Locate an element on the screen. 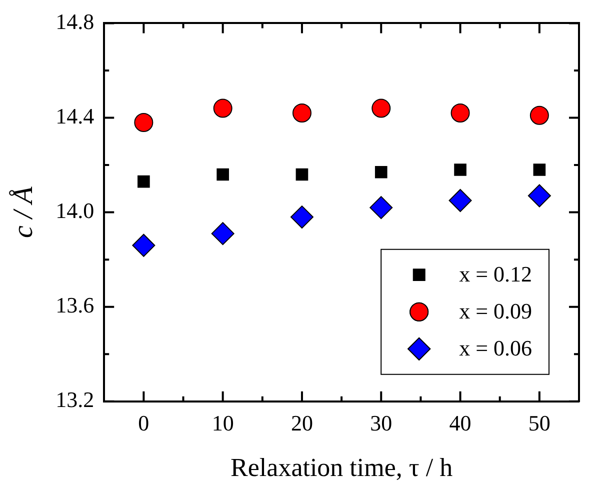 This screenshot has width=591, height=493. y-tick-label: 13.2 is located at coordinates (75, 399).